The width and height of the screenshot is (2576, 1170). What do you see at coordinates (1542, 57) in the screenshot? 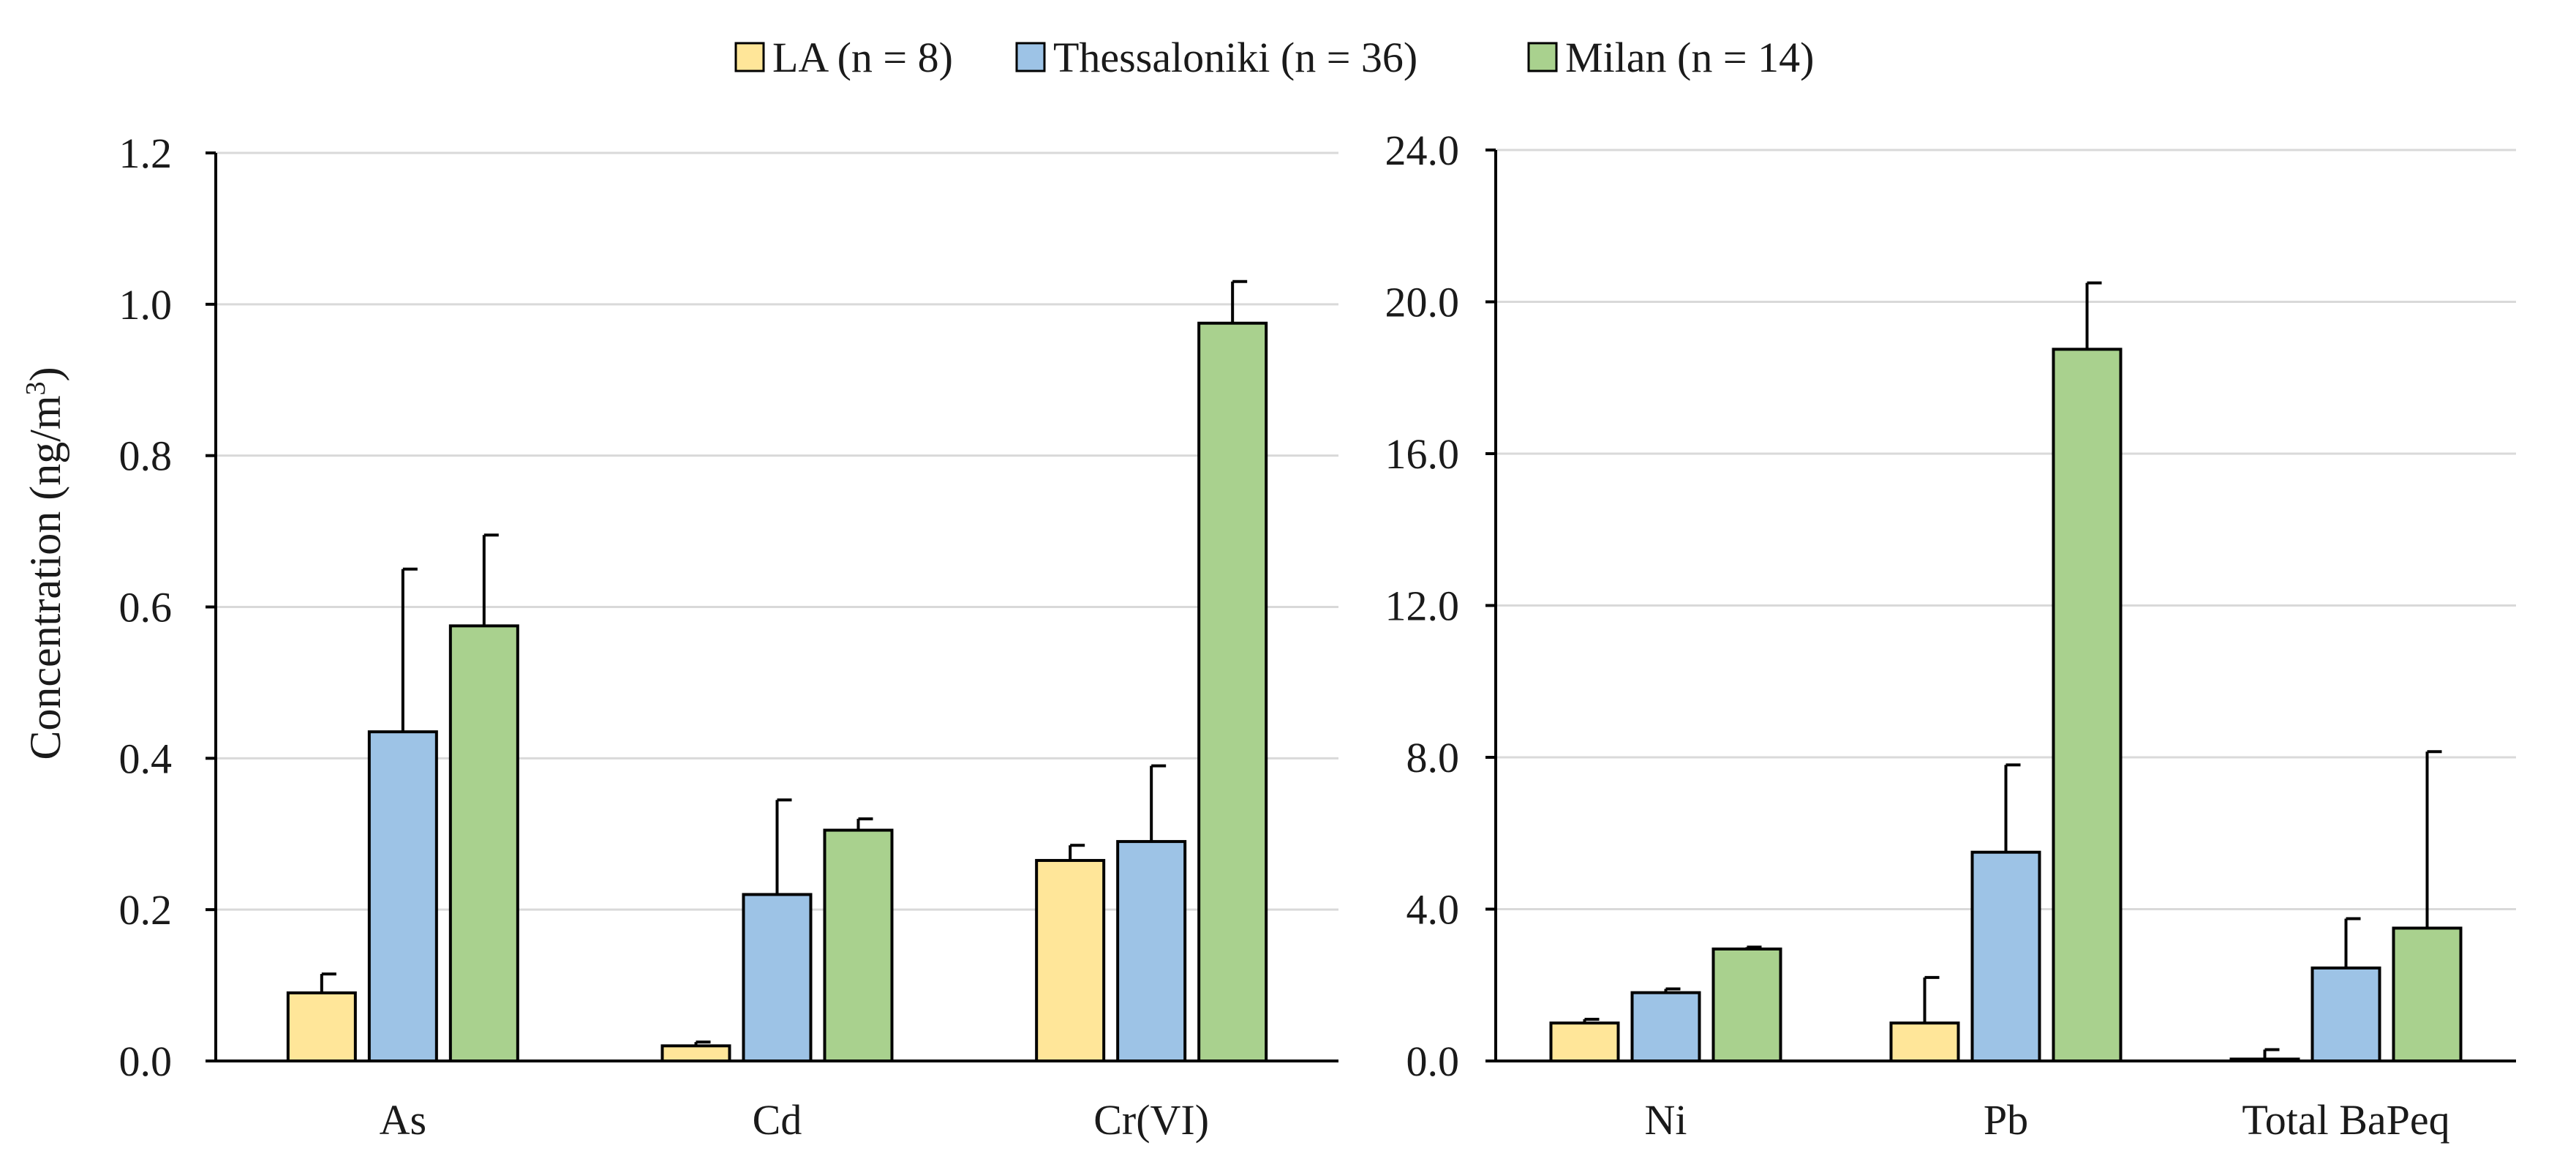
I see `legend-swatch-milan` at bounding box center [1542, 57].